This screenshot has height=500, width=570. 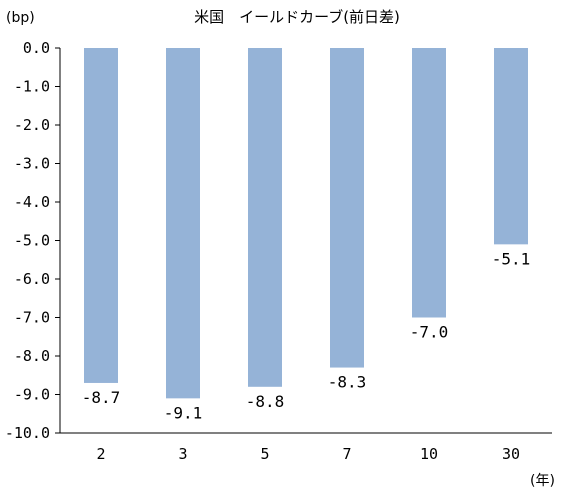 What do you see at coordinates (32, 356) in the screenshot?
I see `y-tick-label: -8.0` at bounding box center [32, 356].